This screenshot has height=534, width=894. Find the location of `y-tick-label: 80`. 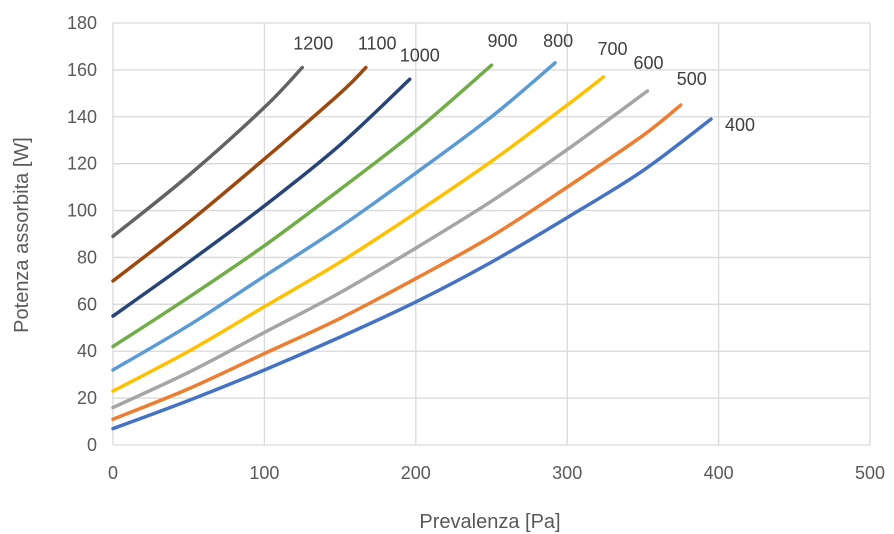

y-tick-label: 80 is located at coordinates (87, 257).